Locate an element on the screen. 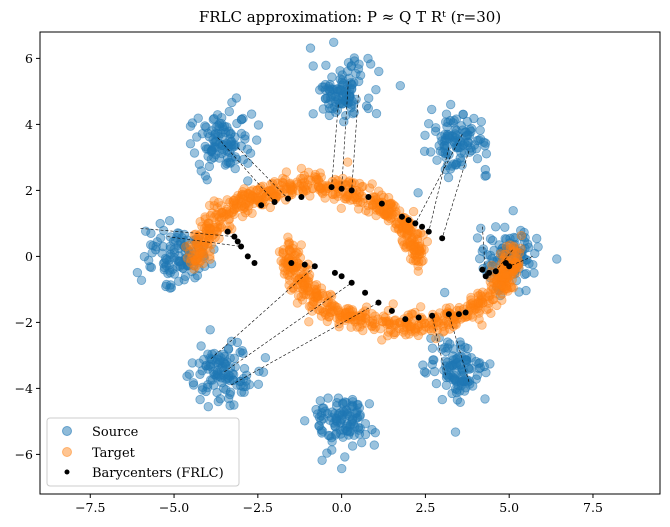 This screenshot has width=670, height=527. barycenter-point is located at coordinates (261, 205).